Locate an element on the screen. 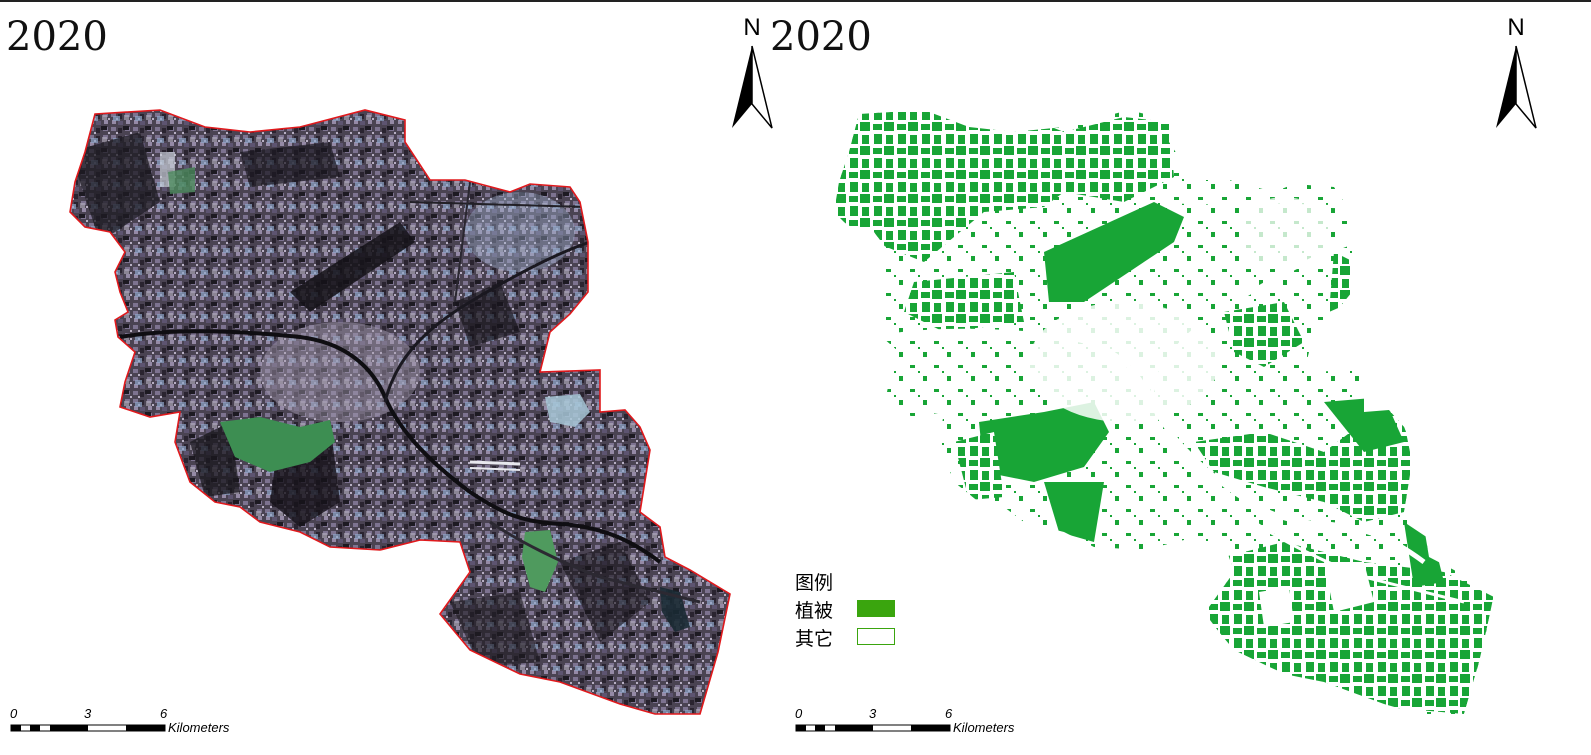 The height and width of the screenshot is (755, 1591). year-label: 2020 is located at coordinates (57, 37).